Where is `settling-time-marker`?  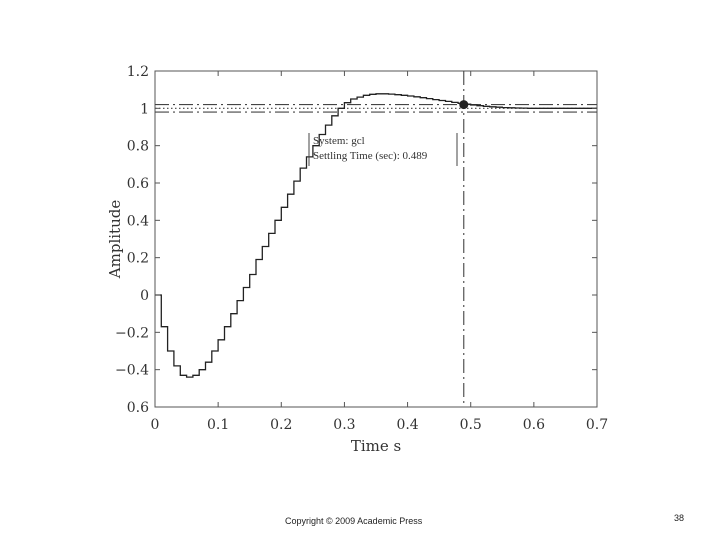 settling-time-marker is located at coordinates (464, 105).